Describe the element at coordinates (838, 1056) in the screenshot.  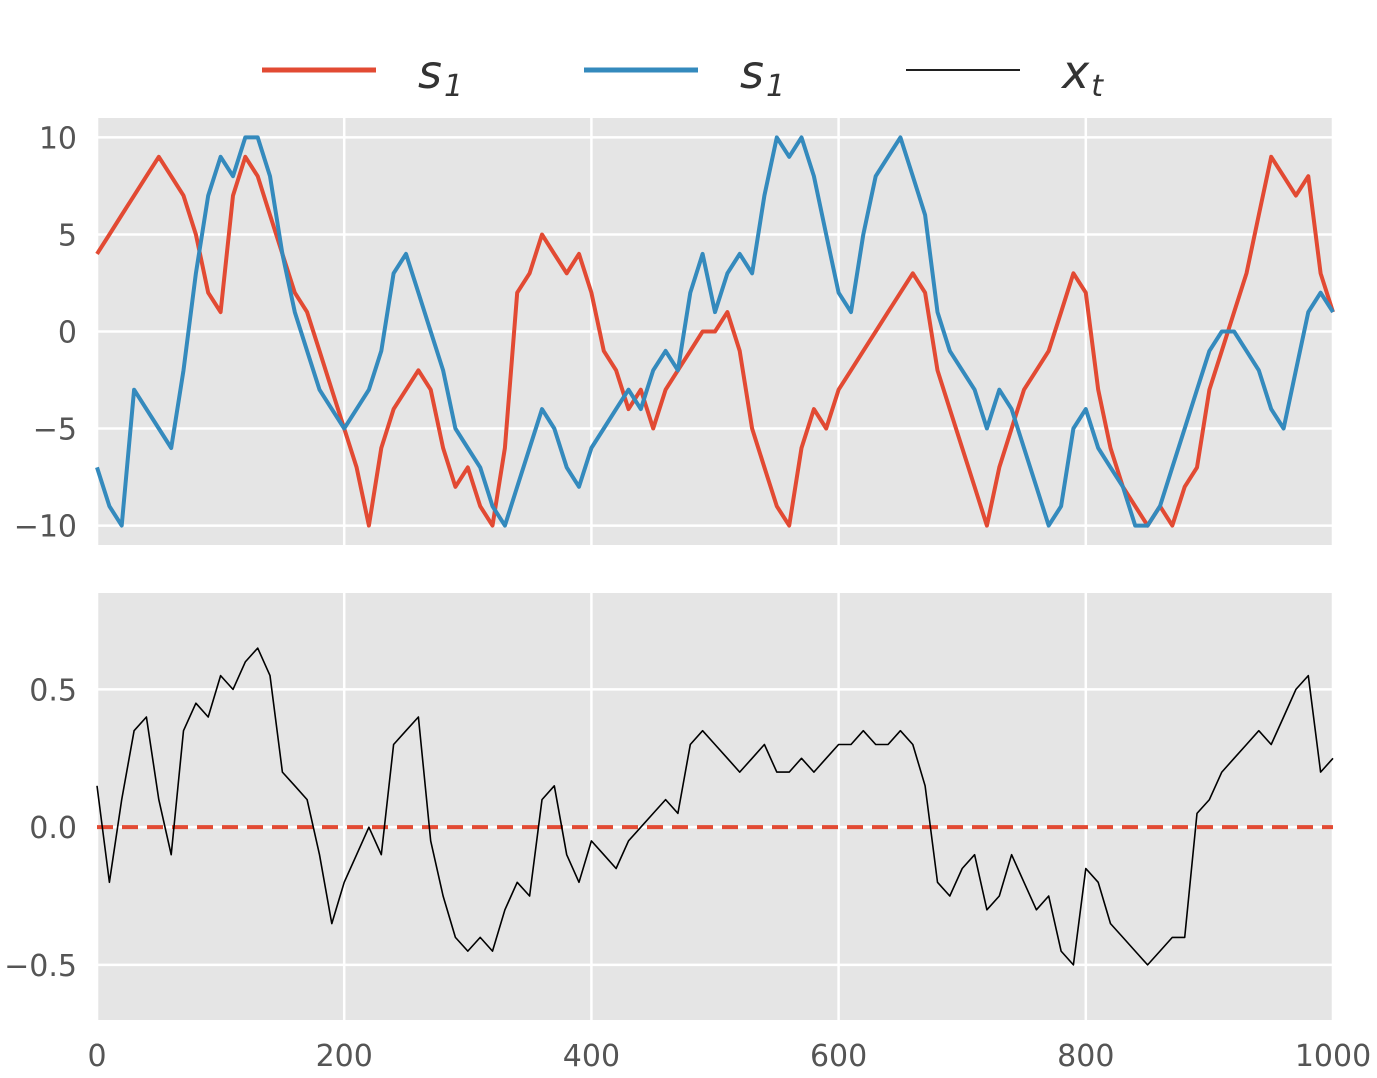
I see `bottom-xtick-label: 600` at that location.